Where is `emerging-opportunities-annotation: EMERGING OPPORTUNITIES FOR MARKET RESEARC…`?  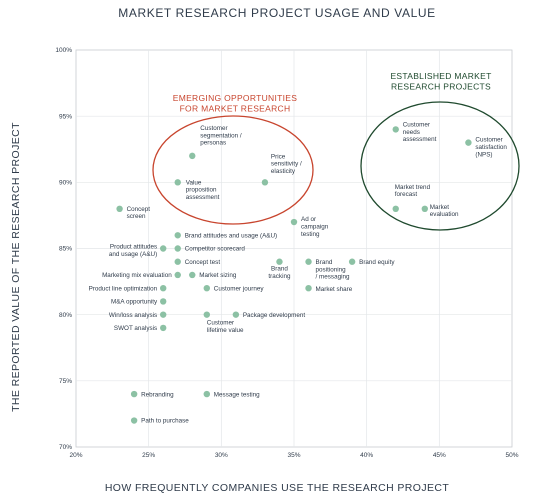
emerging-opportunities-annotation: EMERGING OPPORTUNITIES FOR MARKET RESEARC… is located at coordinates (235, 103).